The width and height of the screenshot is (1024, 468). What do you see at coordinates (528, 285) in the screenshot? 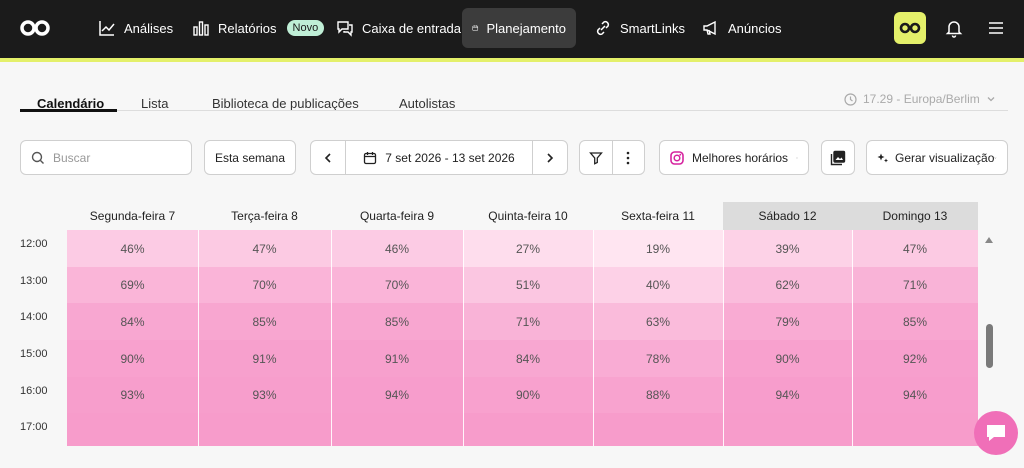
I see `time-slot-cell: 51%` at bounding box center [528, 285].